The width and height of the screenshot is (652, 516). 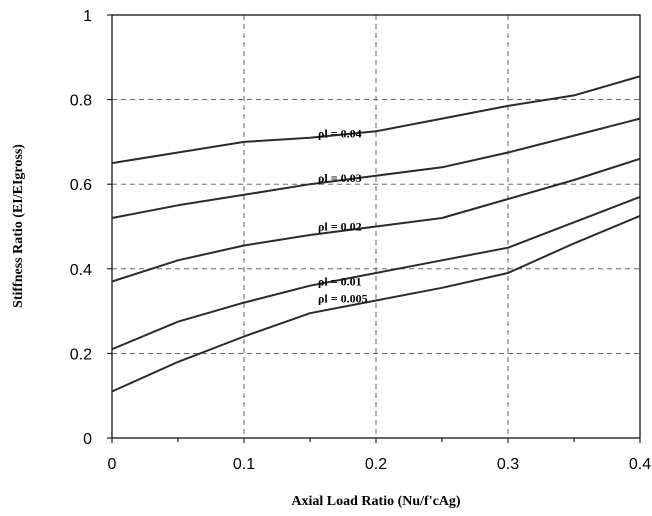 What do you see at coordinates (340, 134) in the screenshot?
I see `series-label: ρl = 0.04` at bounding box center [340, 134].